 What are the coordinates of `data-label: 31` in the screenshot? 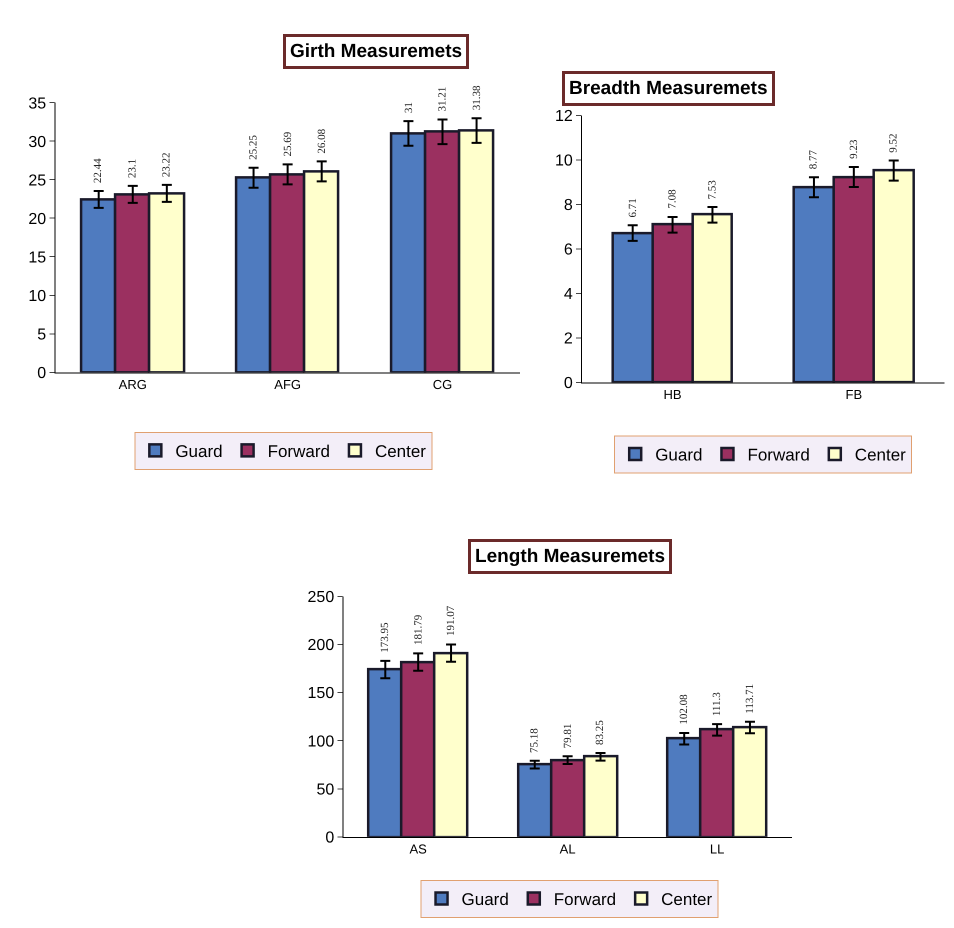 It's located at (408, 108).